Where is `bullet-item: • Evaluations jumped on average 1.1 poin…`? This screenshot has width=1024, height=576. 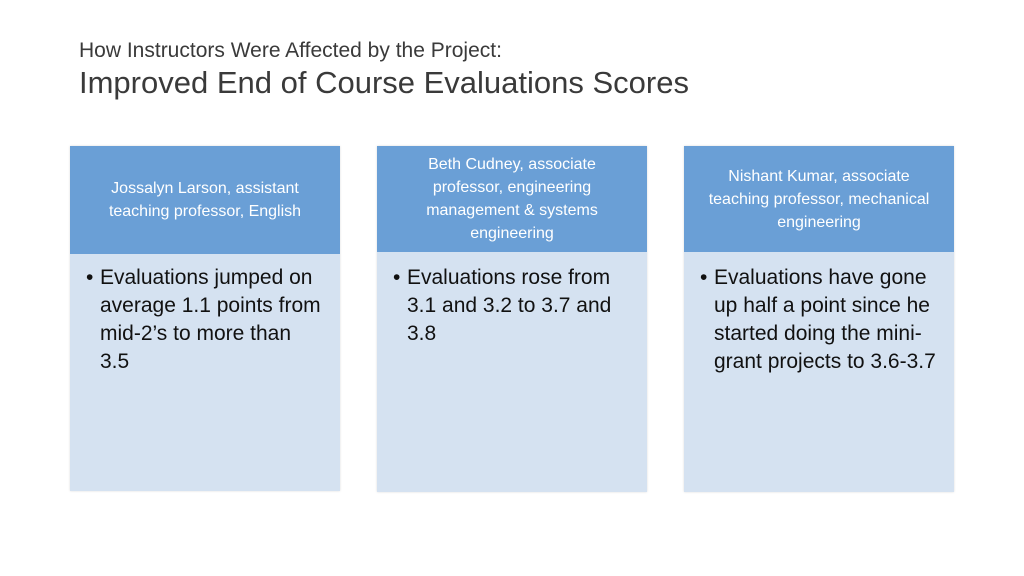 bullet-item: • Evaluations jumped on average 1.1 poin… is located at coordinates (206, 320).